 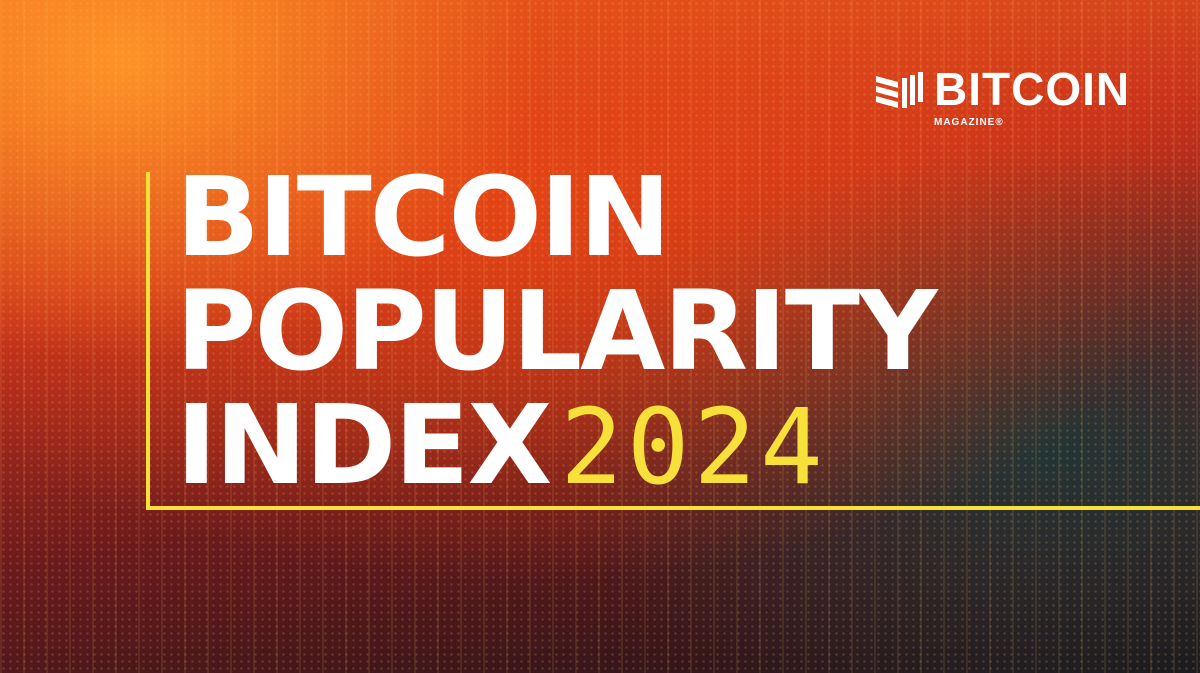 What do you see at coordinates (673, 508) in the screenshot?
I see `frame-bottom-line` at bounding box center [673, 508].